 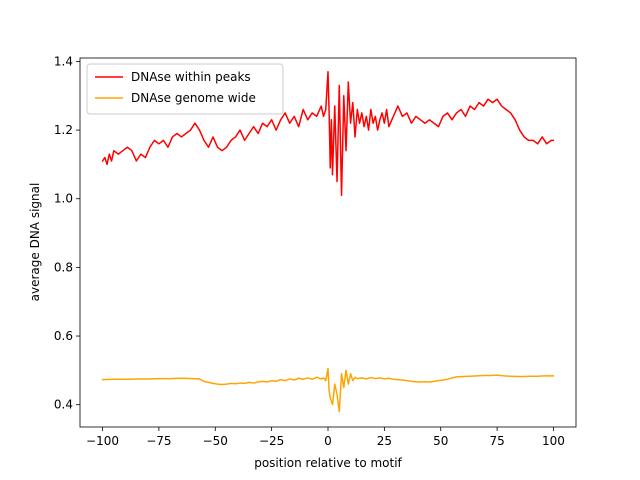 I want to click on y-axis-label: average DNA signal, so click(x=35, y=242).